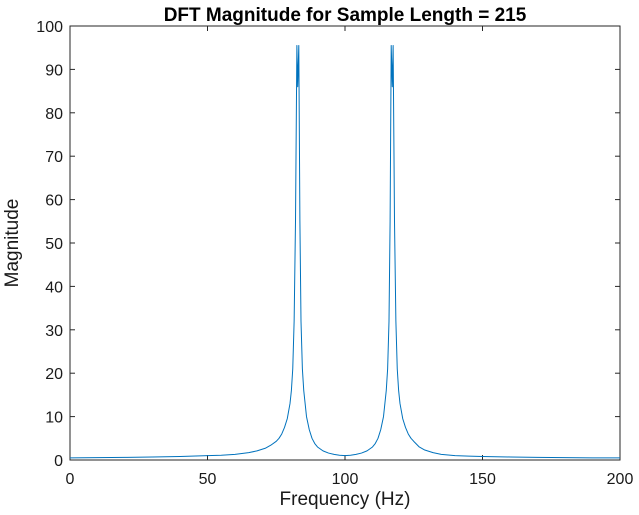 The width and height of the screenshot is (639, 515). I want to click on y-tick-label: 10, so click(54, 418).